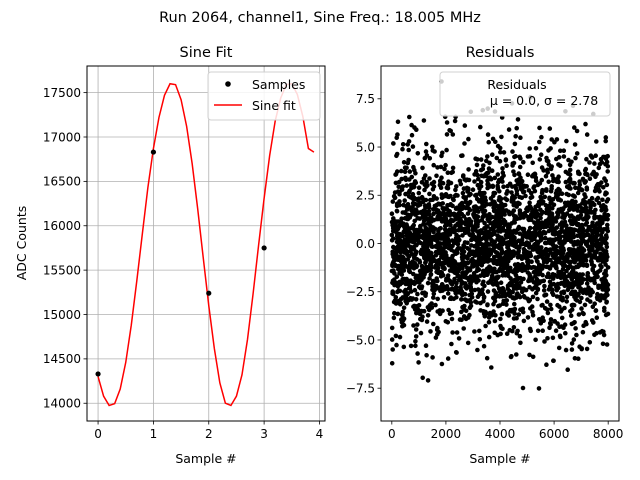 Image resolution: width=640 pixels, height=480 pixels. Describe the element at coordinates (278, 84) in the screenshot. I see `legend-label-samples: Samples` at that location.